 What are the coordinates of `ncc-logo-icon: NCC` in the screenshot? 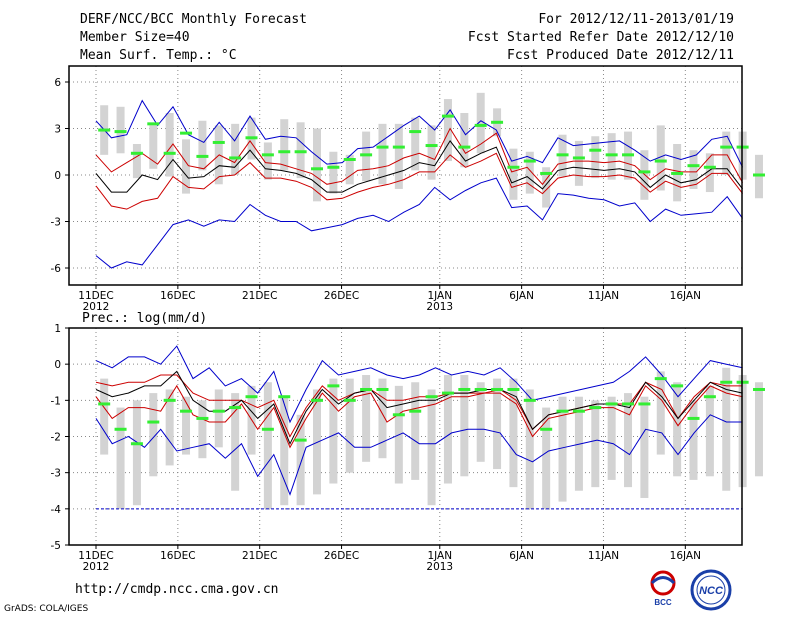 It's located at (711, 590).